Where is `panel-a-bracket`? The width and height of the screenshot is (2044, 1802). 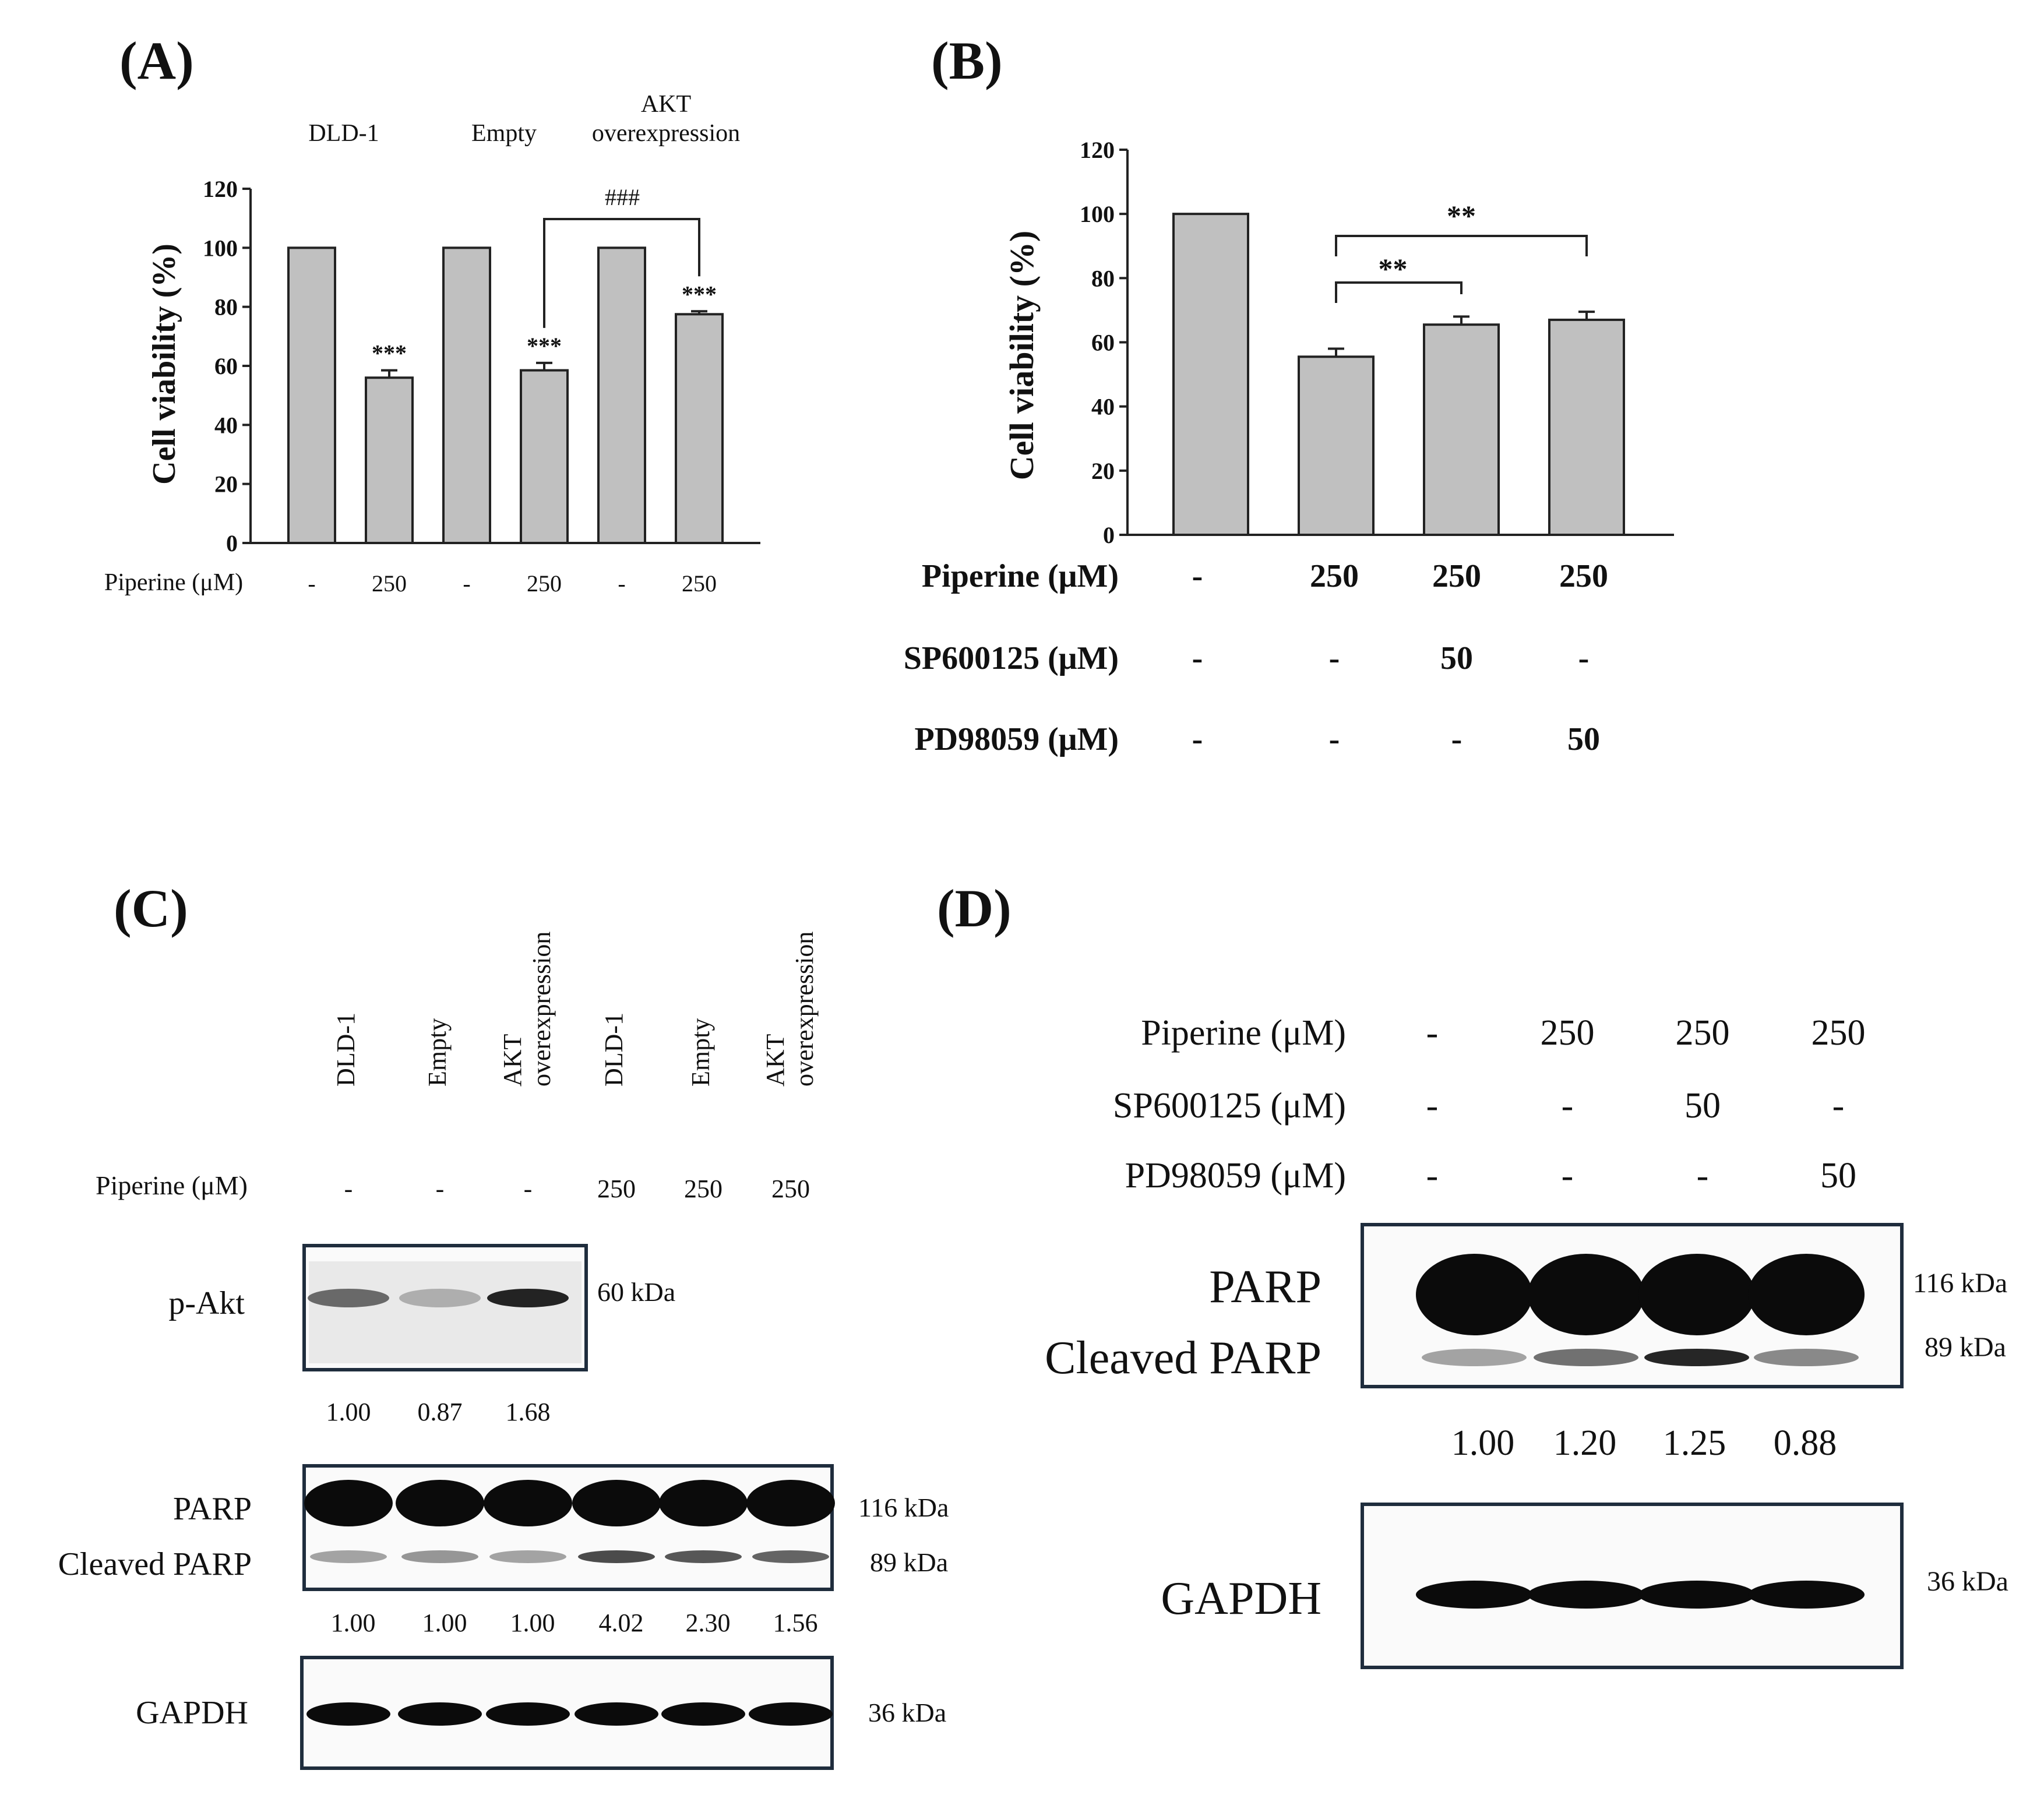 panel-a-bracket is located at coordinates (621, 273).